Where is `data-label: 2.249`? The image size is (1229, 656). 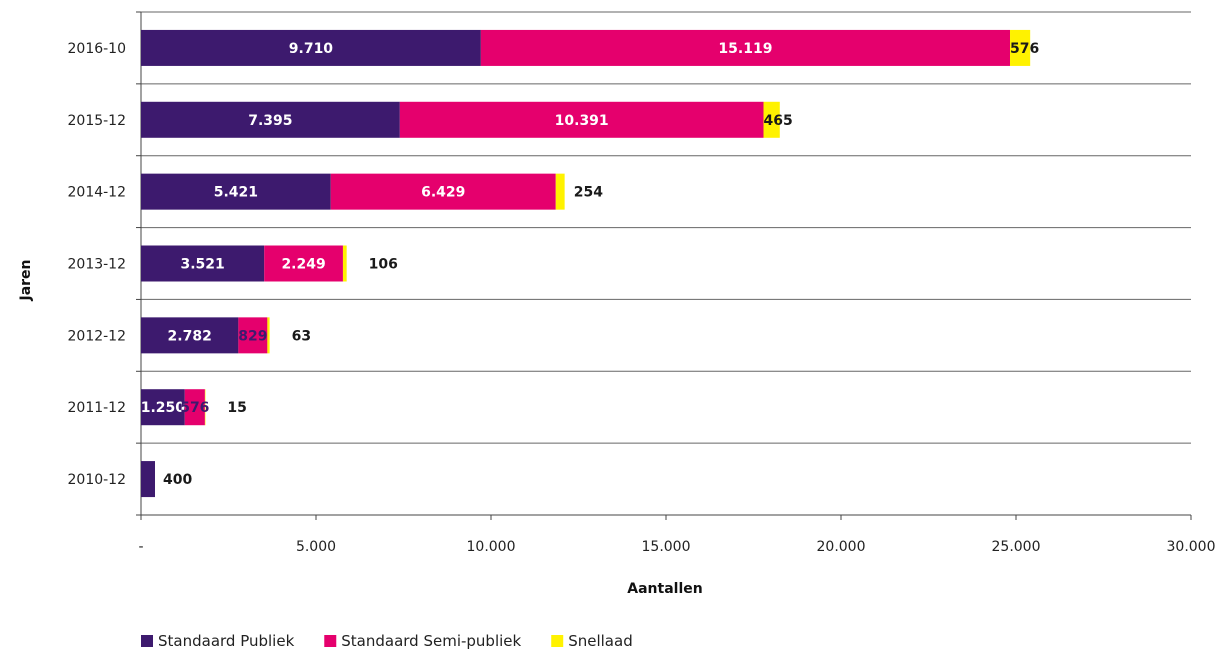 data-label: 2.249 is located at coordinates (303, 265).